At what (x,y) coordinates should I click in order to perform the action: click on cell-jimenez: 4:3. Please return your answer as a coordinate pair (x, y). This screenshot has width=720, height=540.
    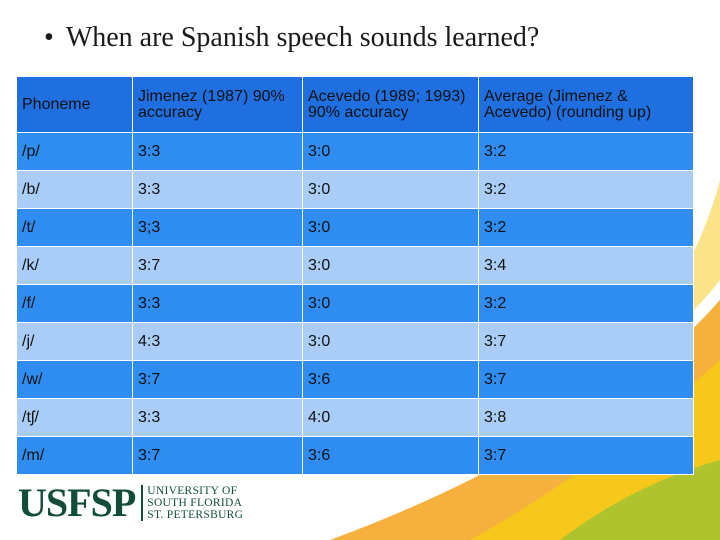
    Looking at the image, I should click on (217, 341).